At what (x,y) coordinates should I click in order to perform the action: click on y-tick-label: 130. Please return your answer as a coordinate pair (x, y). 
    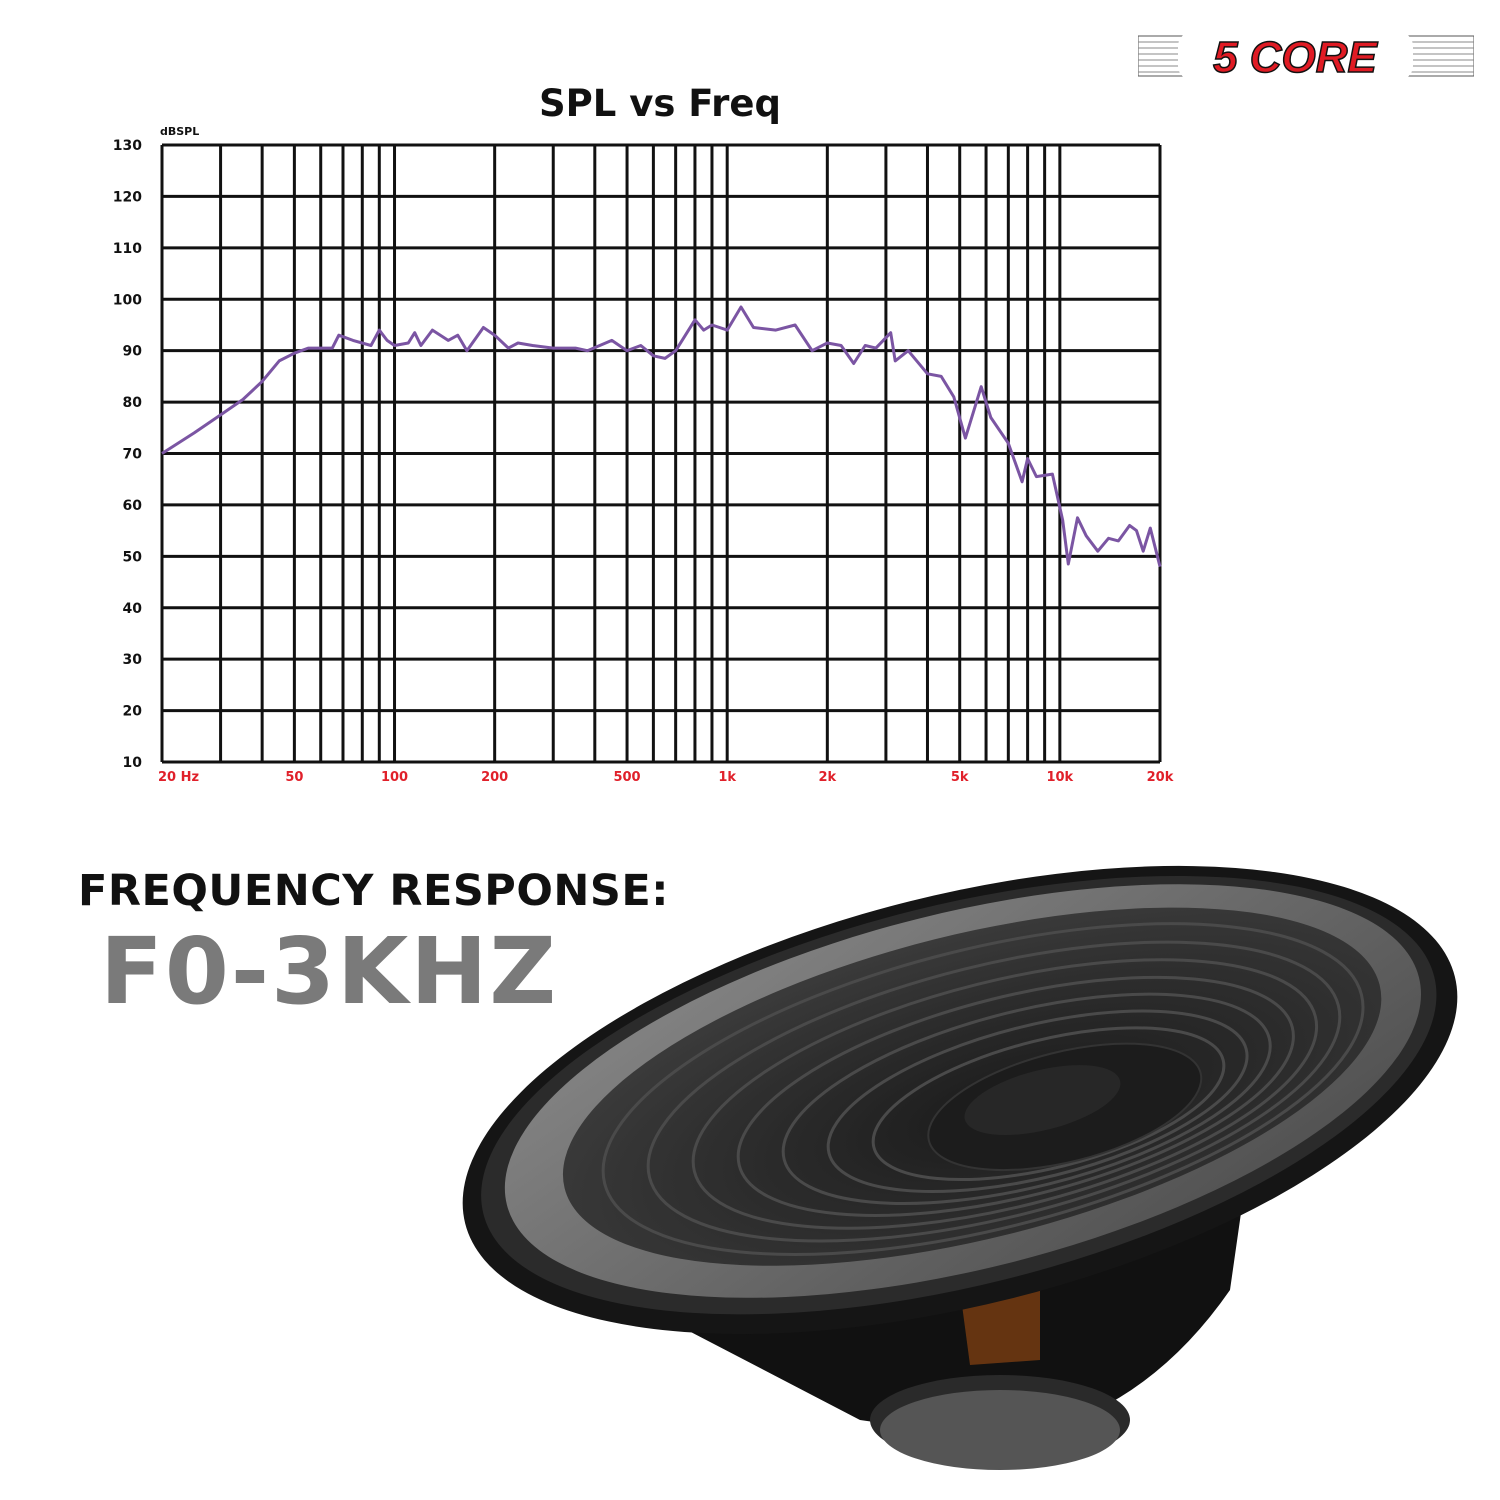
    Looking at the image, I should click on (127, 146).